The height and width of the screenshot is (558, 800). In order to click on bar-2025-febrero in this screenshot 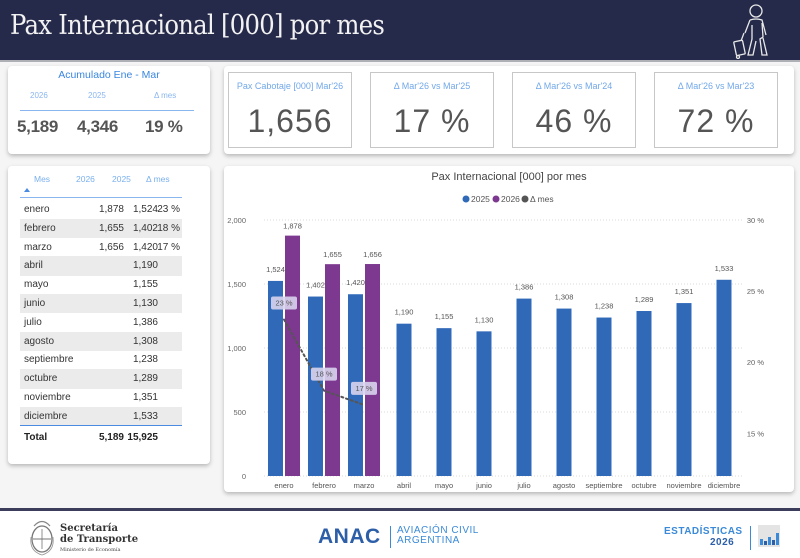, I will do `click(315, 386)`.